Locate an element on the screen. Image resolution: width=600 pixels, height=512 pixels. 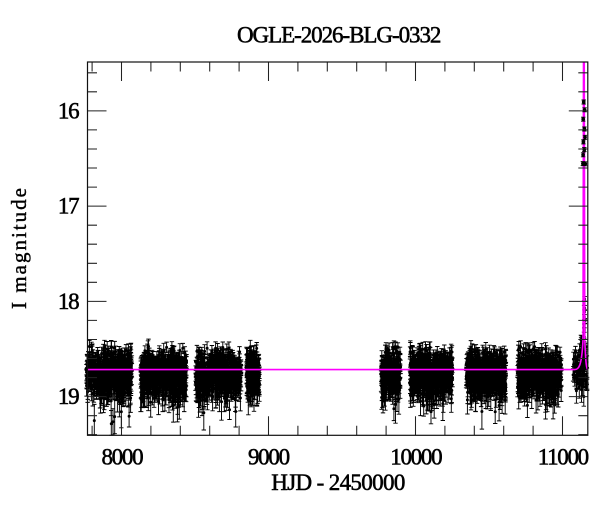
svg-text: 19 is located at coordinates (68, 396).